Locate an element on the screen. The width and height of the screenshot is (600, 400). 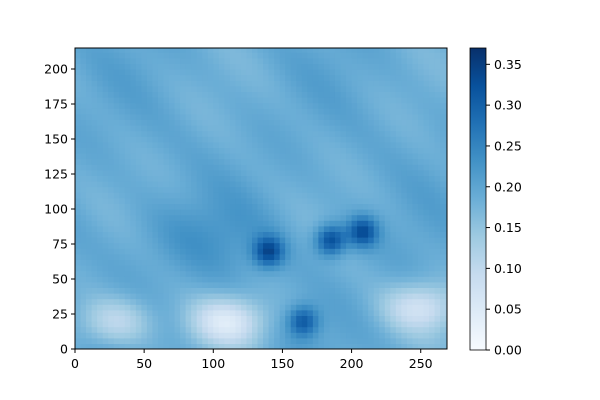
y-tick-label: 200 is located at coordinates (56, 69).